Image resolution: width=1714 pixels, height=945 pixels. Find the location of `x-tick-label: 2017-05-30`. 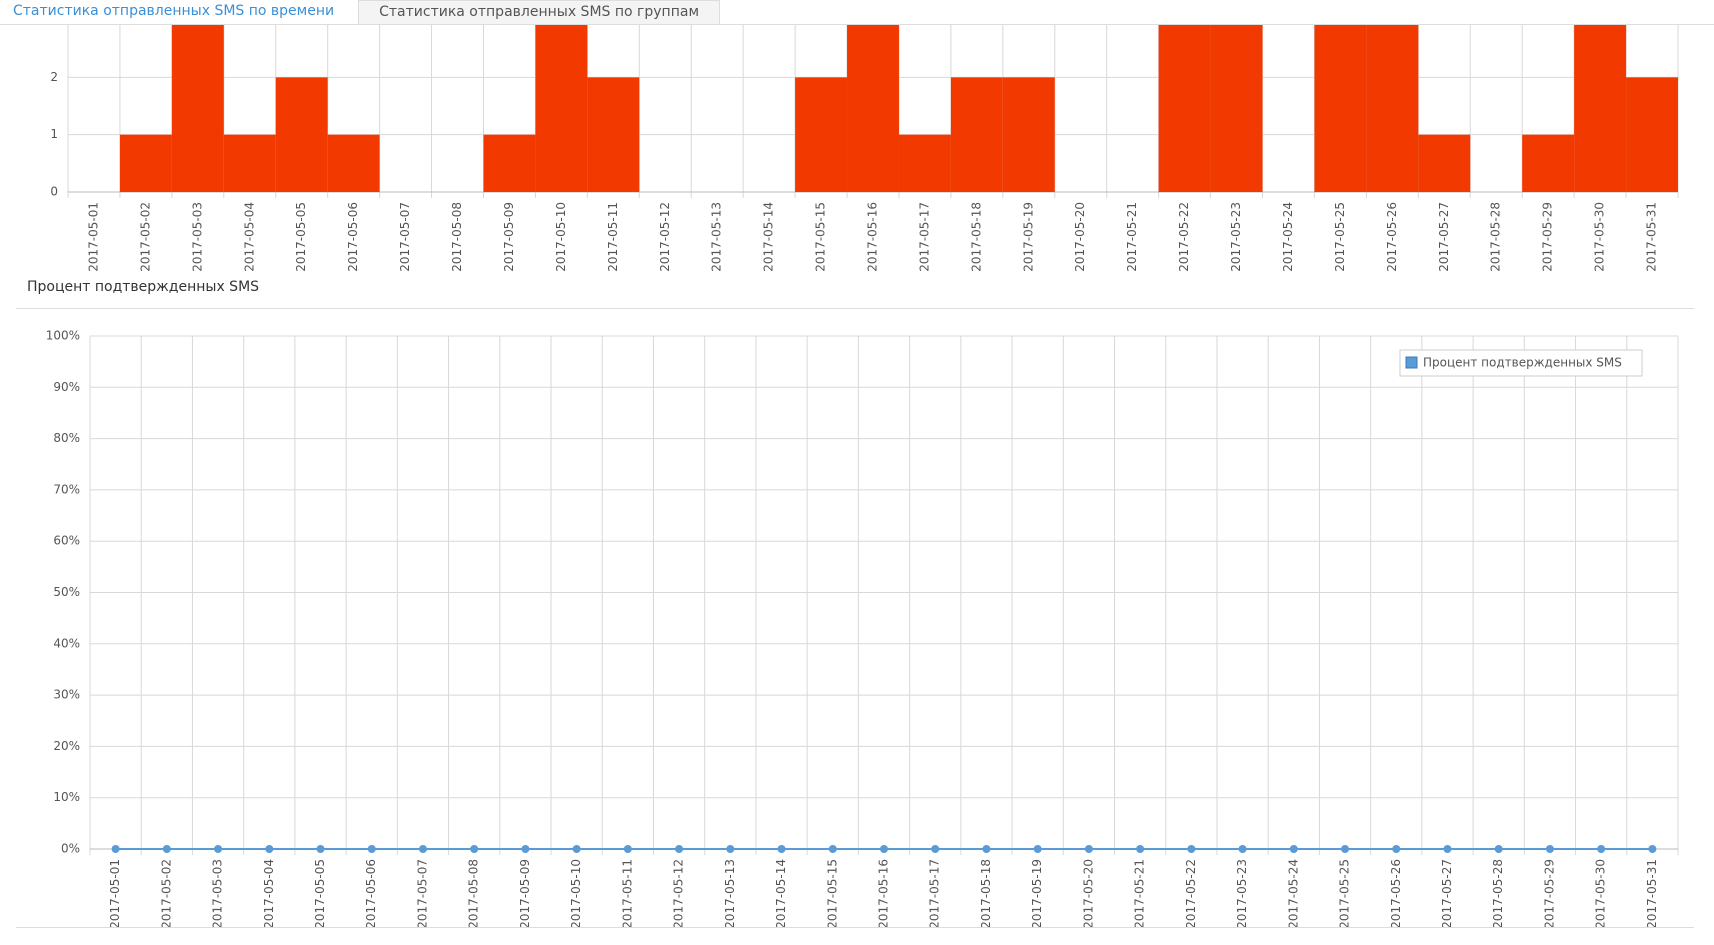

x-tick-label: 2017-05-30 is located at coordinates (1601, 894).